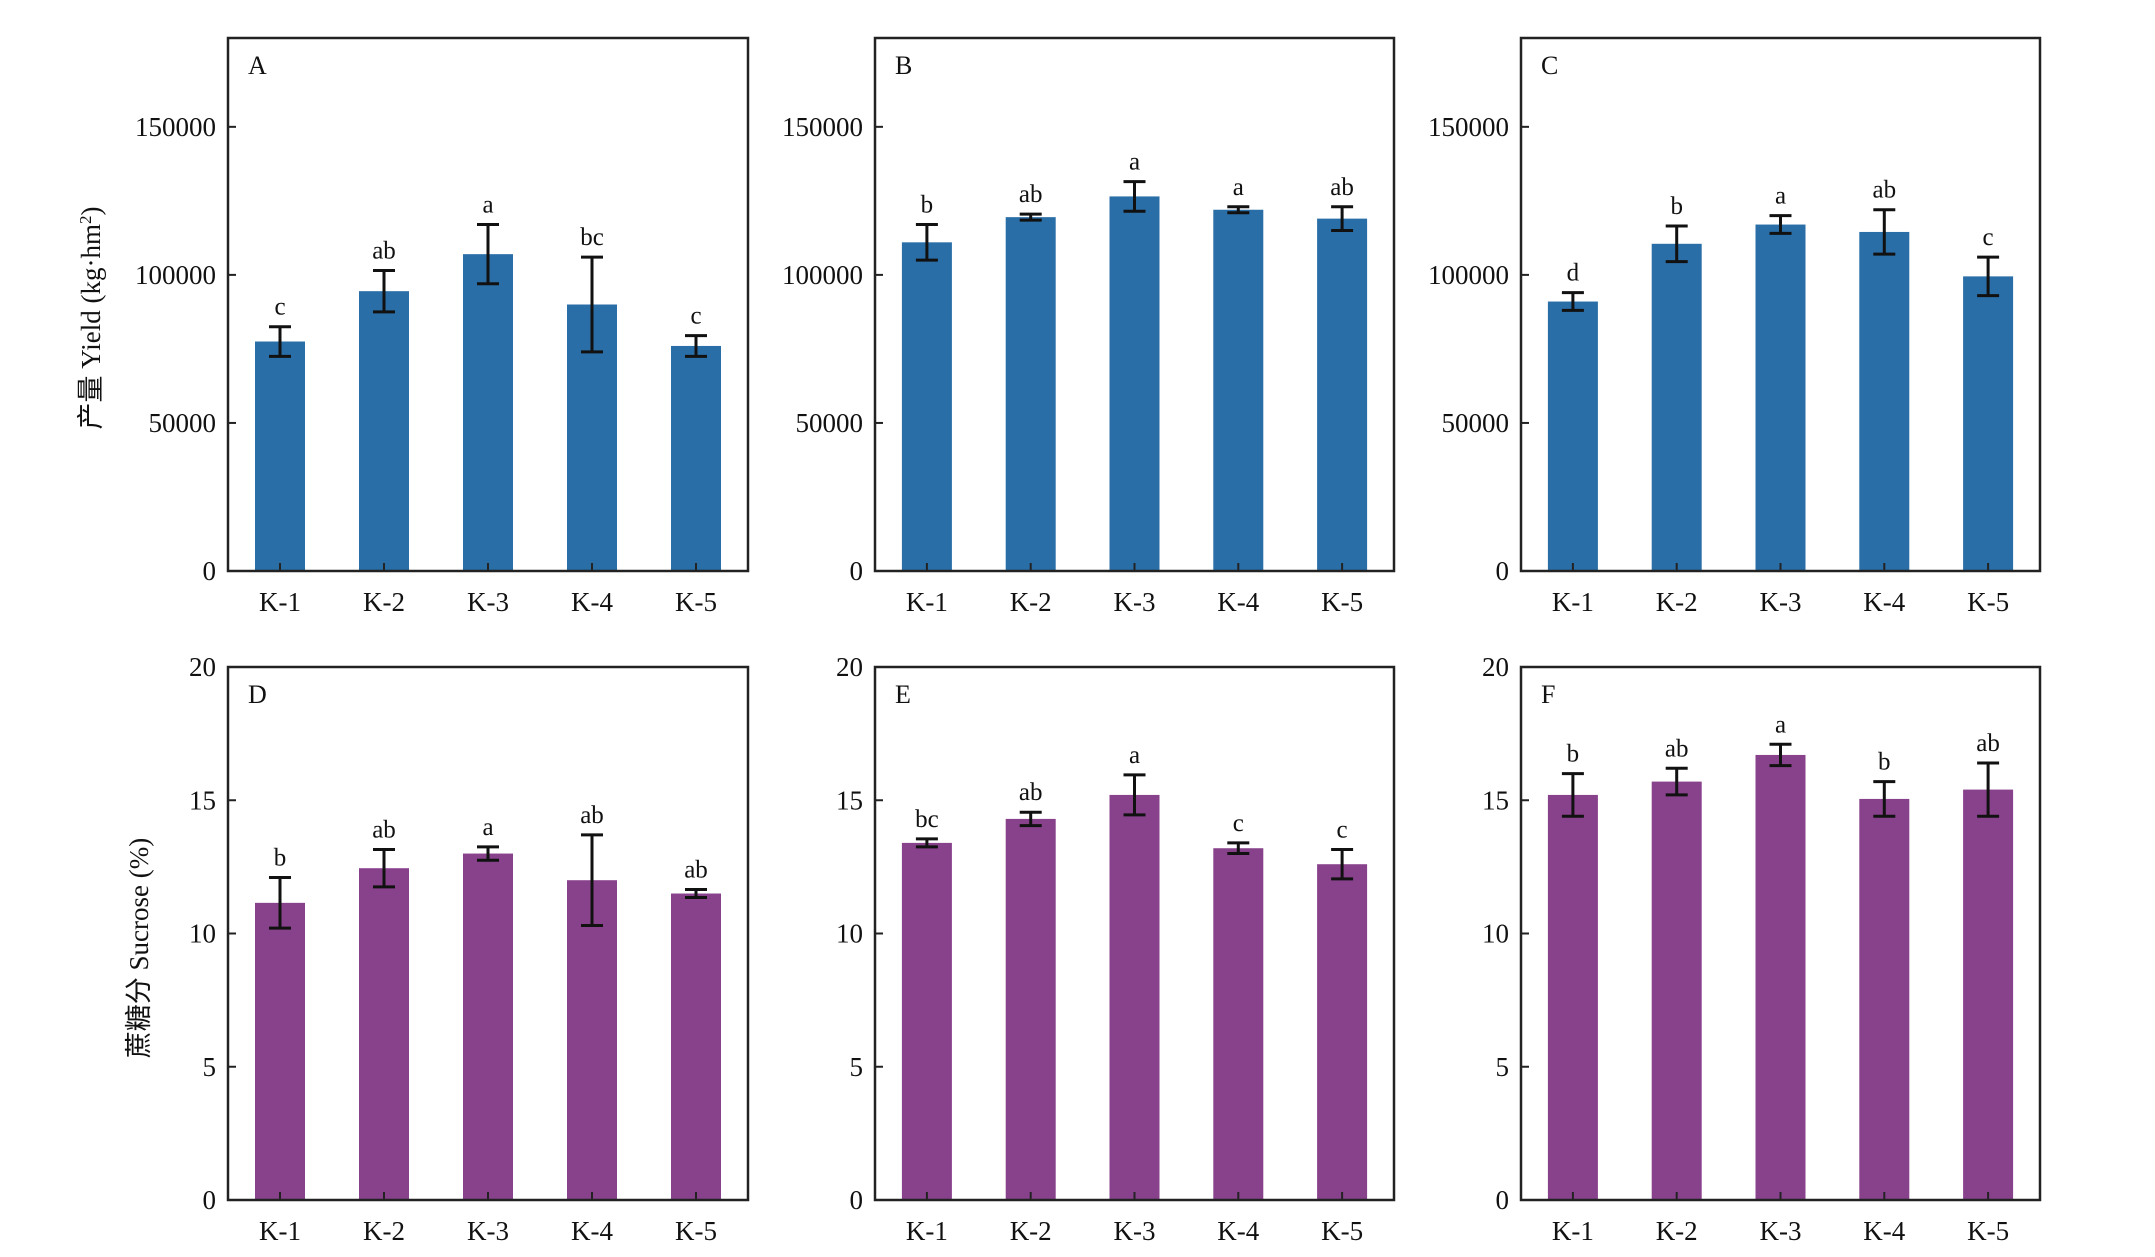 The image size is (2155, 1257). Describe the element at coordinates (1468, 275) in the screenshot. I see `y-tick-label-c-100000: 100000` at that location.